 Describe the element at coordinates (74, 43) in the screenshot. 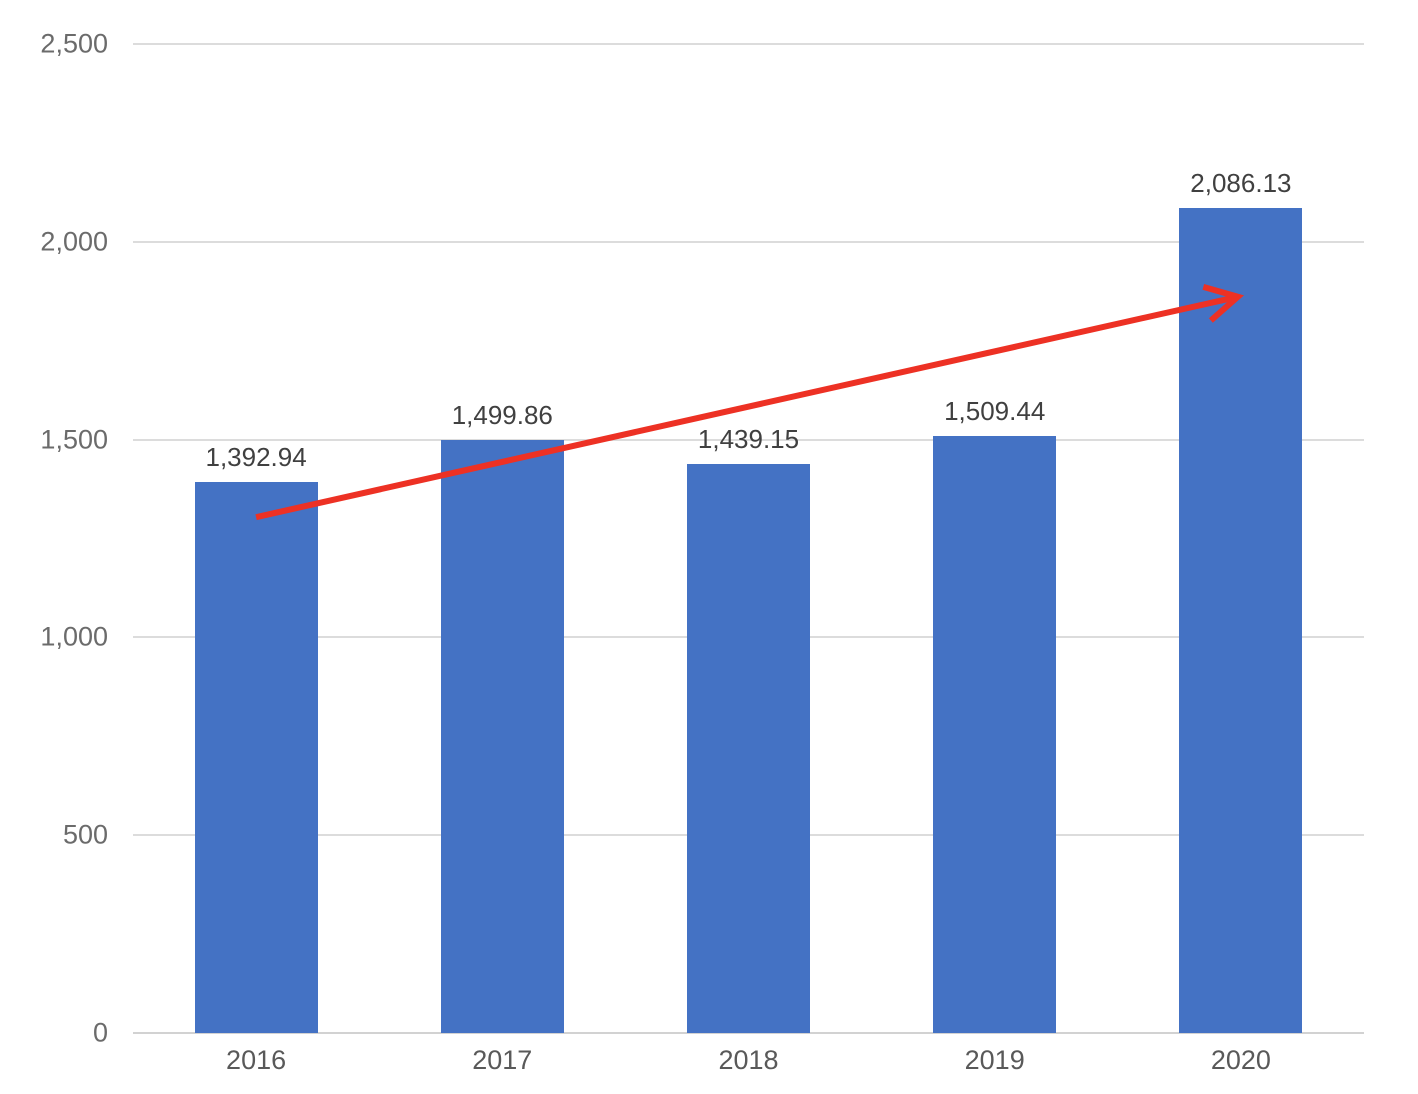

I see `y-axis-tick-label: 2,500` at that location.